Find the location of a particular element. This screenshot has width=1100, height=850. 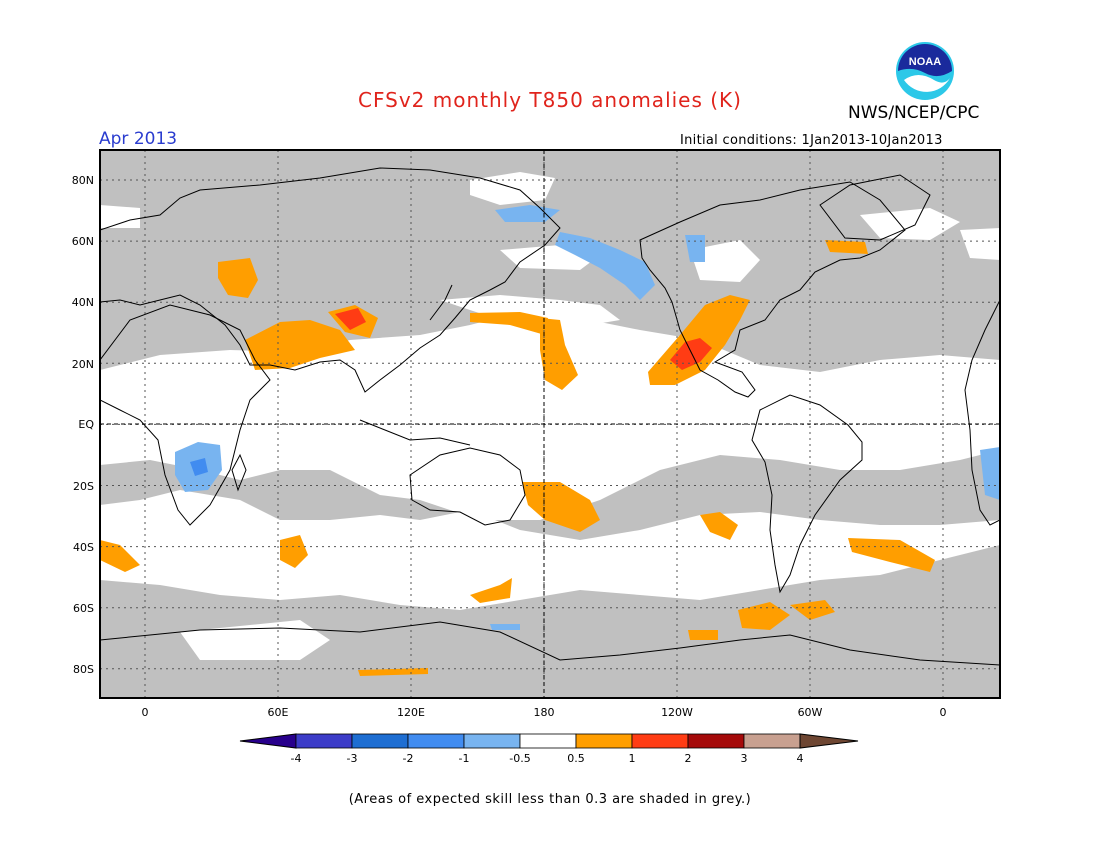

longitude-labels: 0 60E 120E 180 120W 60W 0 is located at coordinates (544, 712).